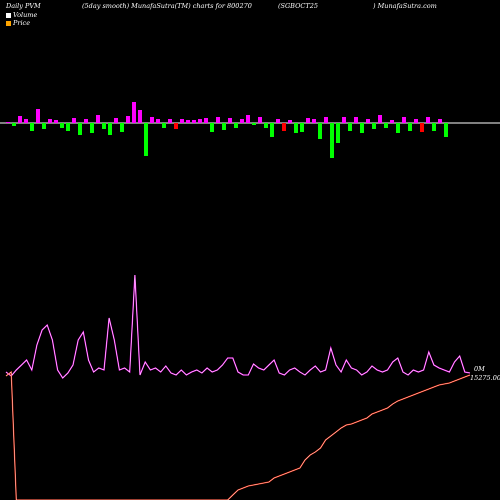  Describe the element at coordinates (485, 378) in the screenshot. I see `price-end-label: 15275.00` at that location.